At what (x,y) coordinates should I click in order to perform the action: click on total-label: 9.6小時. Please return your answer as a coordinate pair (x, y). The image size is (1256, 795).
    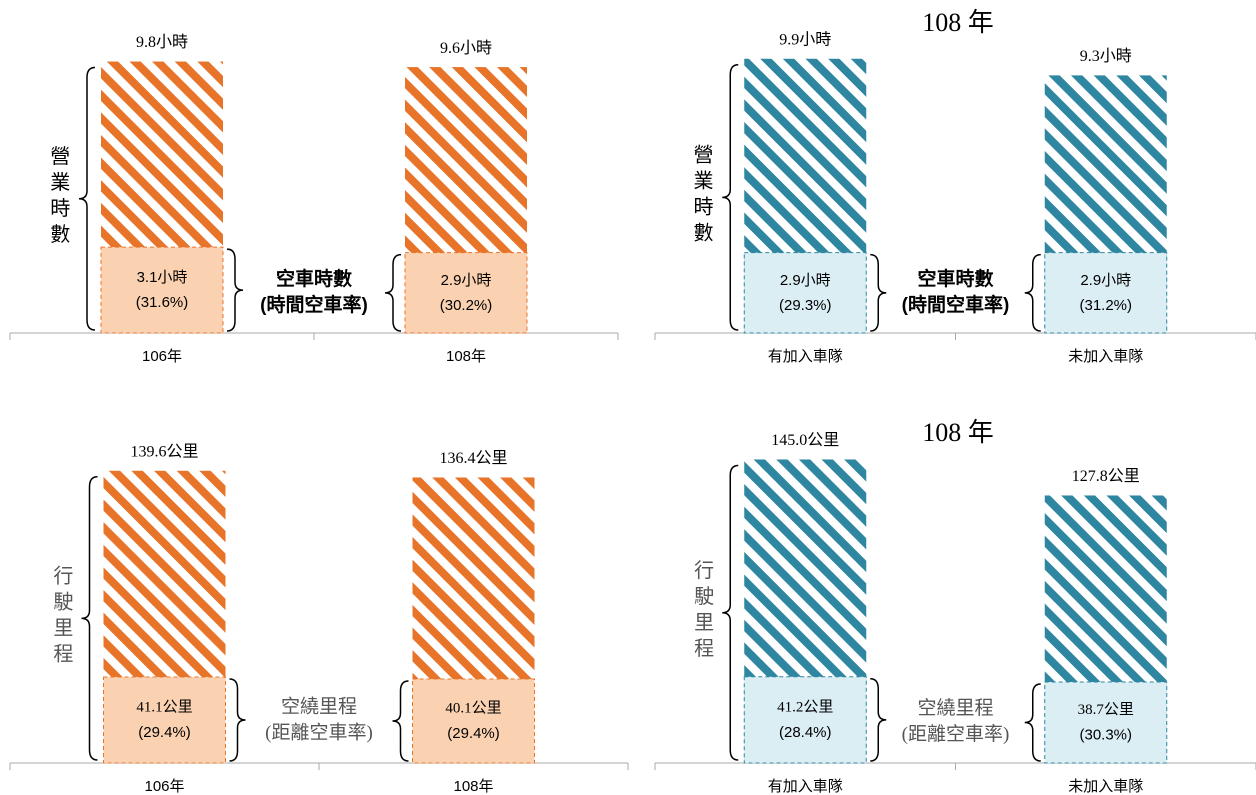
    Looking at the image, I should click on (466, 48).